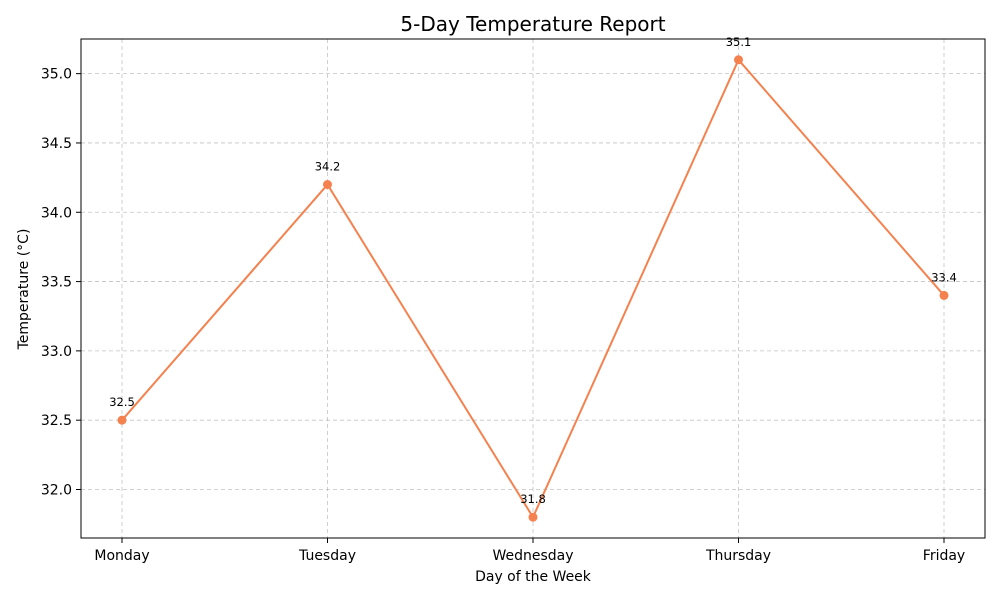 Image resolution: width=1000 pixels, height=600 pixels. What do you see at coordinates (532, 556) in the screenshot?
I see `x-tick-label: Wednesday` at bounding box center [532, 556].